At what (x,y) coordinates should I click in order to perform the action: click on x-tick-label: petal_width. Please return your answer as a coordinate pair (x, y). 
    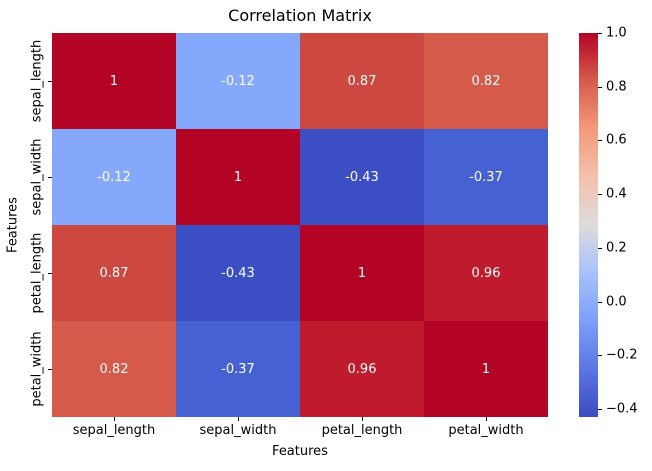
    Looking at the image, I should click on (486, 430).